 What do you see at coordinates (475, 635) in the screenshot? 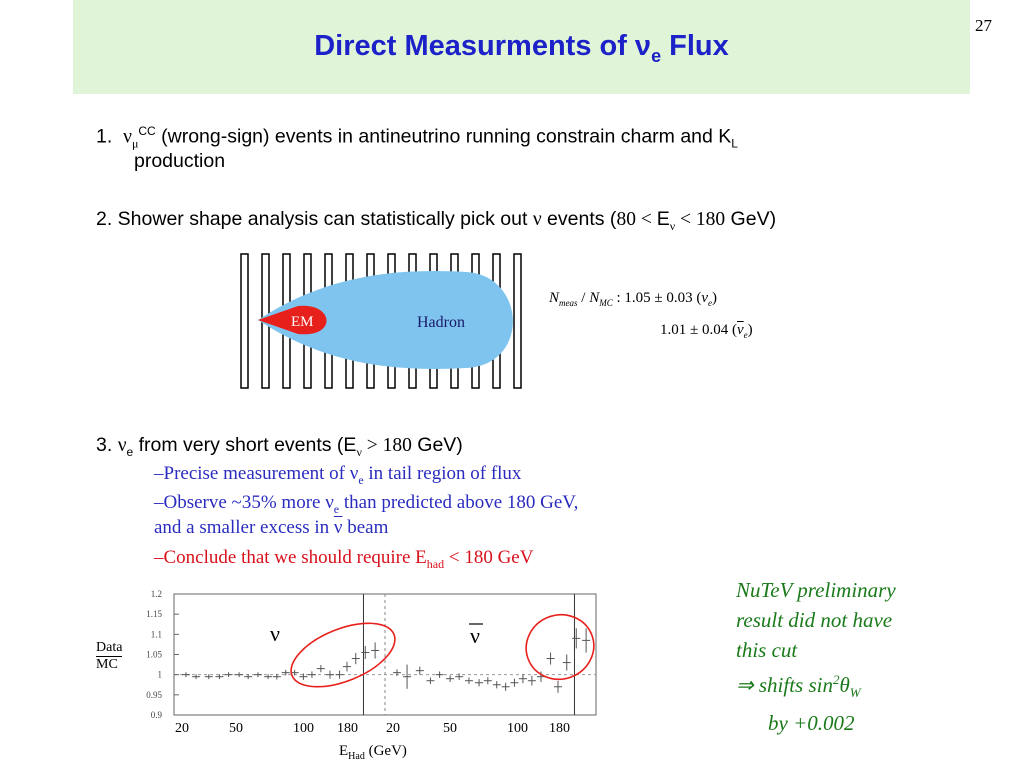
I see `nubar-series-label: ν` at bounding box center [475, 635].